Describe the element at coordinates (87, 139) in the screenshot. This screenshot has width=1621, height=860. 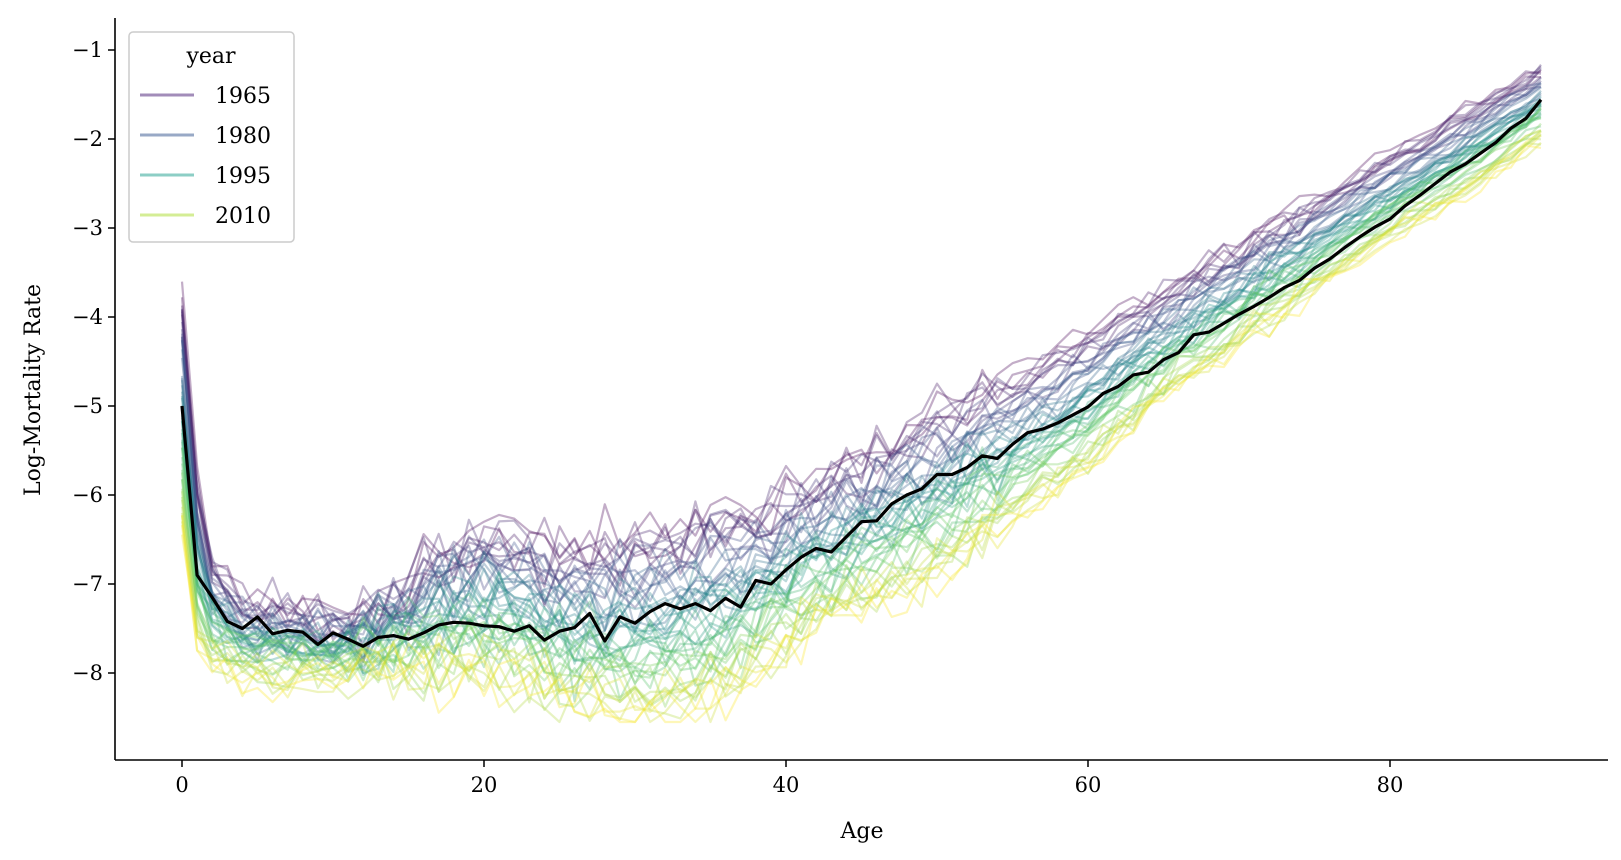
I see `y-tick-label: −2` at that location.